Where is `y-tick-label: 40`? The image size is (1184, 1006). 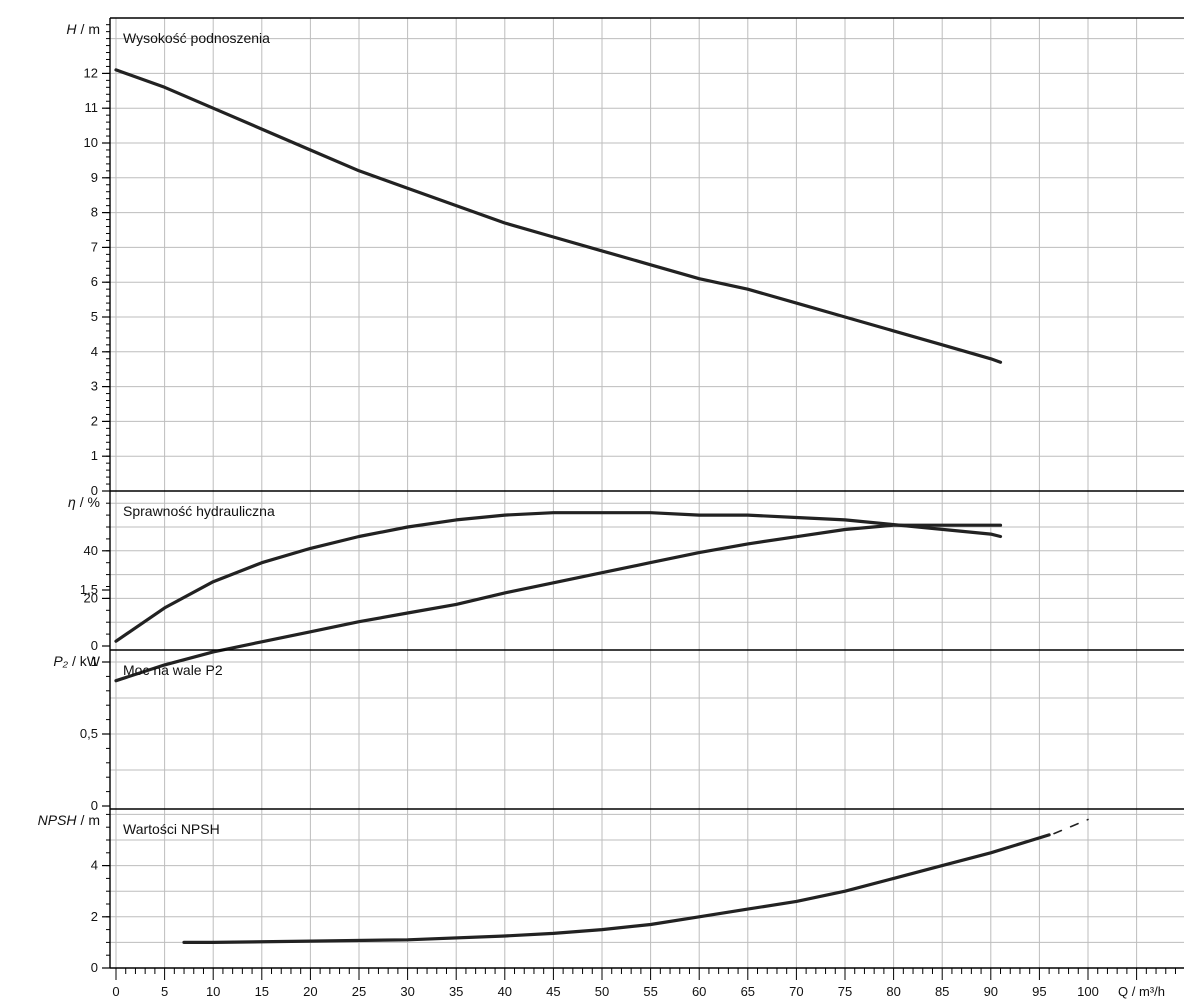
y-tick-label: 40 is located at coordinates (91, 550).